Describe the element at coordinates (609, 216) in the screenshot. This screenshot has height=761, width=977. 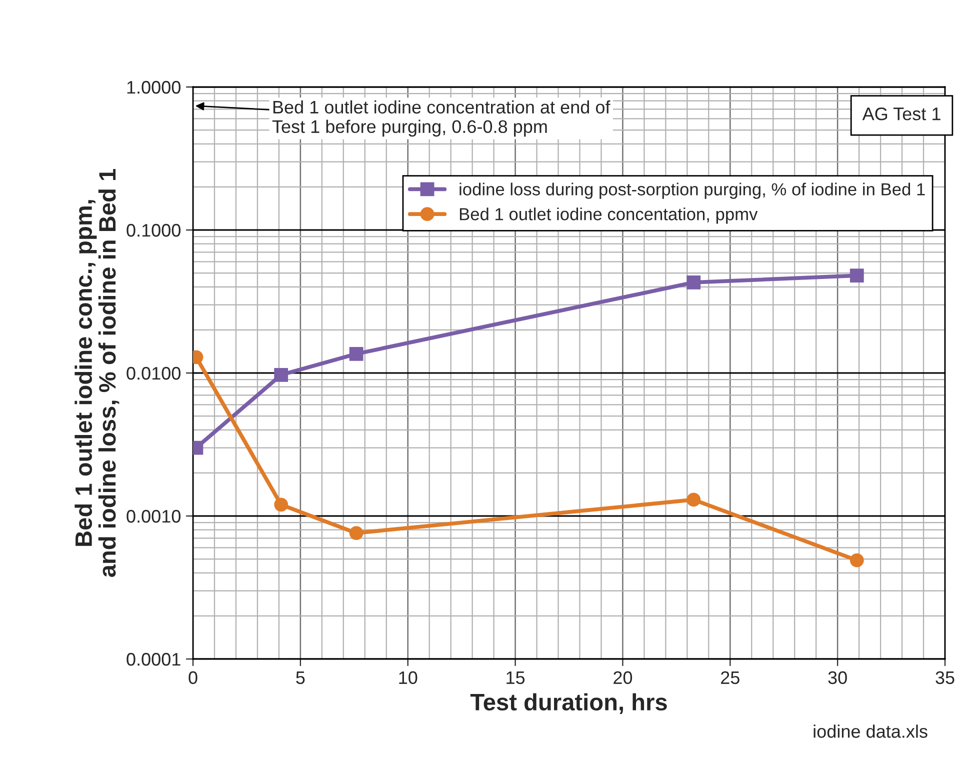
I see `legend-label: Bed 1 outlet iodine concentation, ppmv` at that location.